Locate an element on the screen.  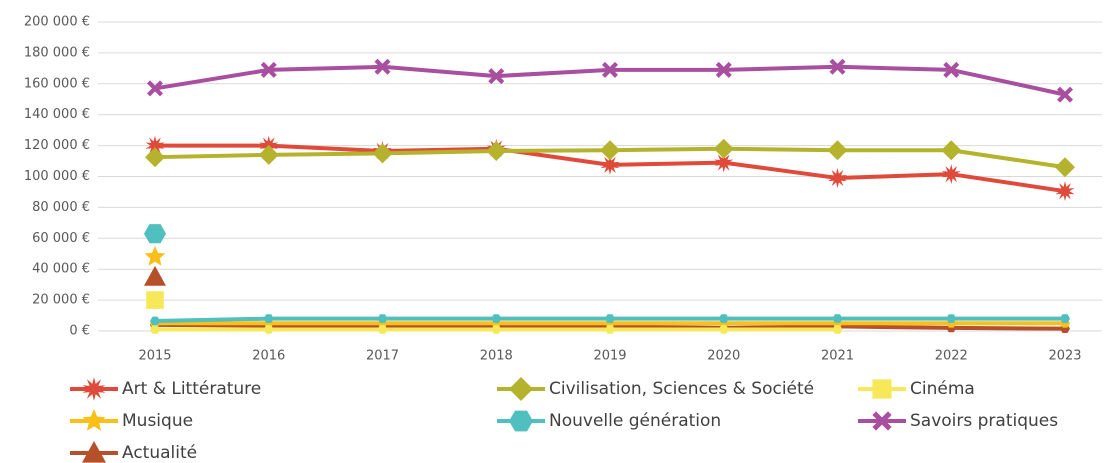
y-tick-label: 120 000 € is located at coordinates (57, 145).